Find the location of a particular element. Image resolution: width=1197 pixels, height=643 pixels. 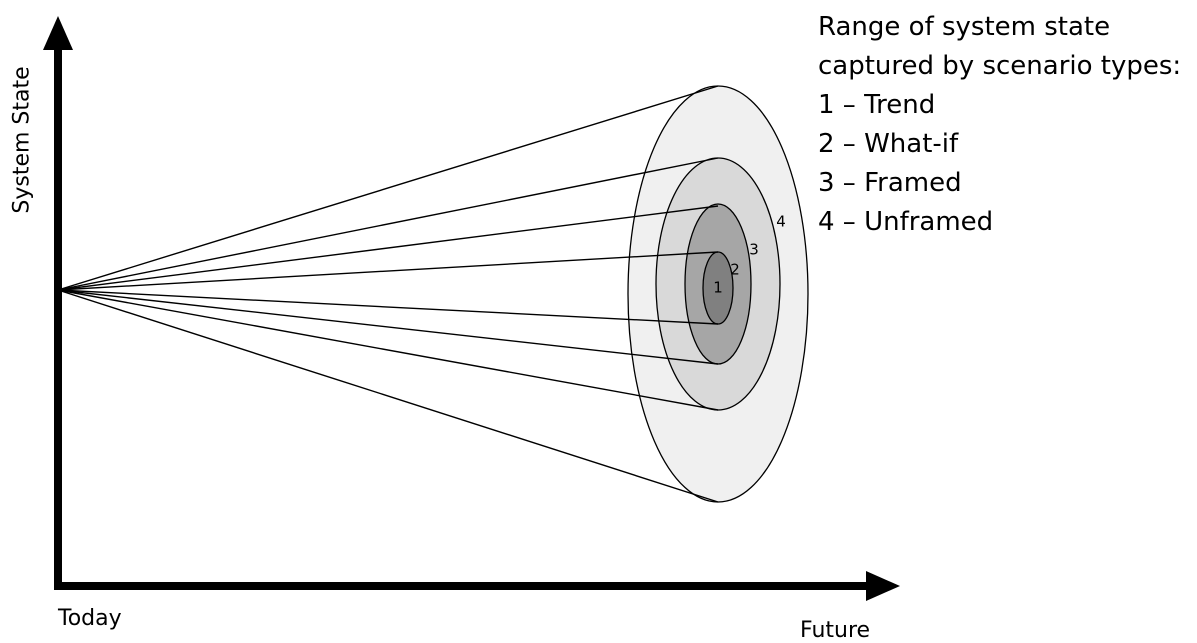

cone-line-ring3-top is located at coordinates (388, 224).